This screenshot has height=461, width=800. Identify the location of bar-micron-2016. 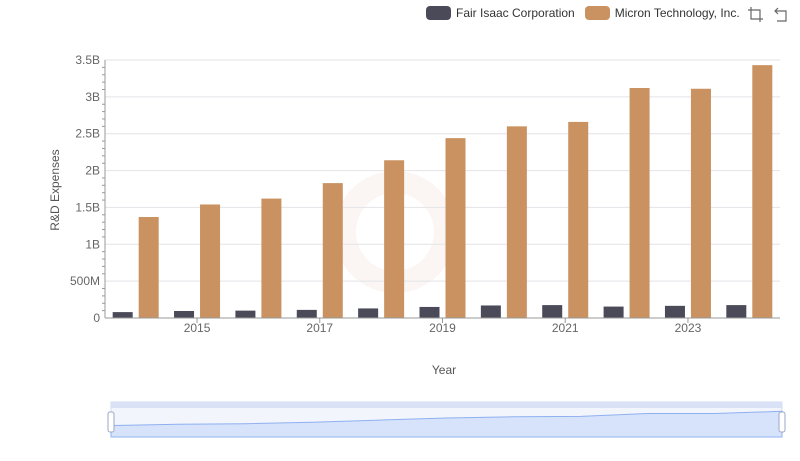
(271, 258).